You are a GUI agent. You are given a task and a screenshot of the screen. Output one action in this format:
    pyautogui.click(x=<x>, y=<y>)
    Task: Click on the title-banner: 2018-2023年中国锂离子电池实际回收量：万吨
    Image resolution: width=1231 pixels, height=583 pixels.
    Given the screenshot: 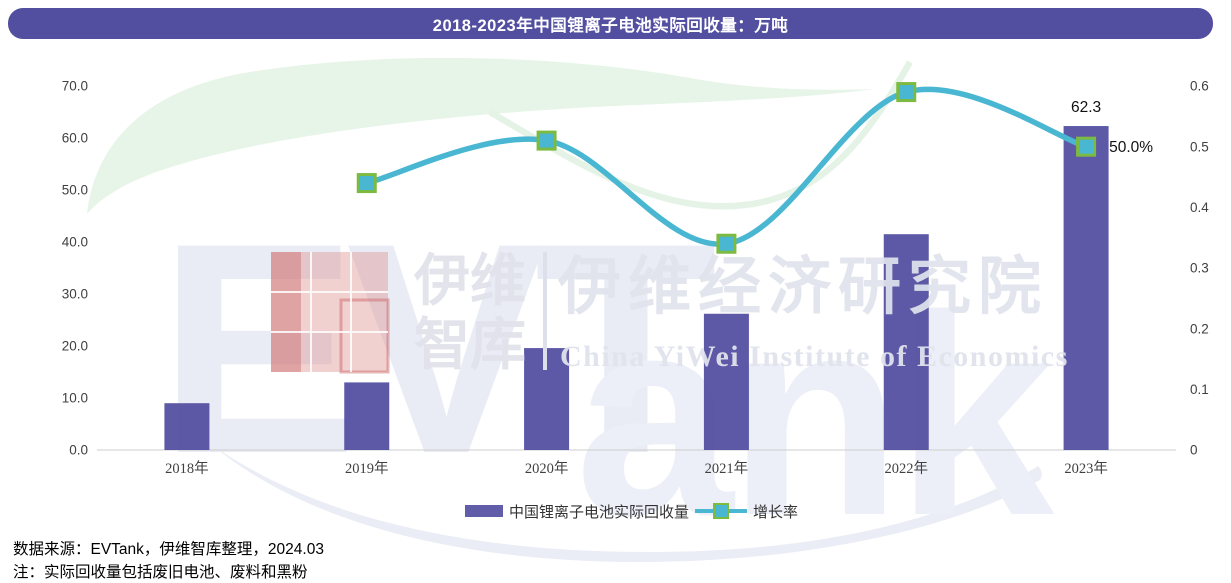 What is the action you would take?
    pyautogui.click(x=610, y=23)
    